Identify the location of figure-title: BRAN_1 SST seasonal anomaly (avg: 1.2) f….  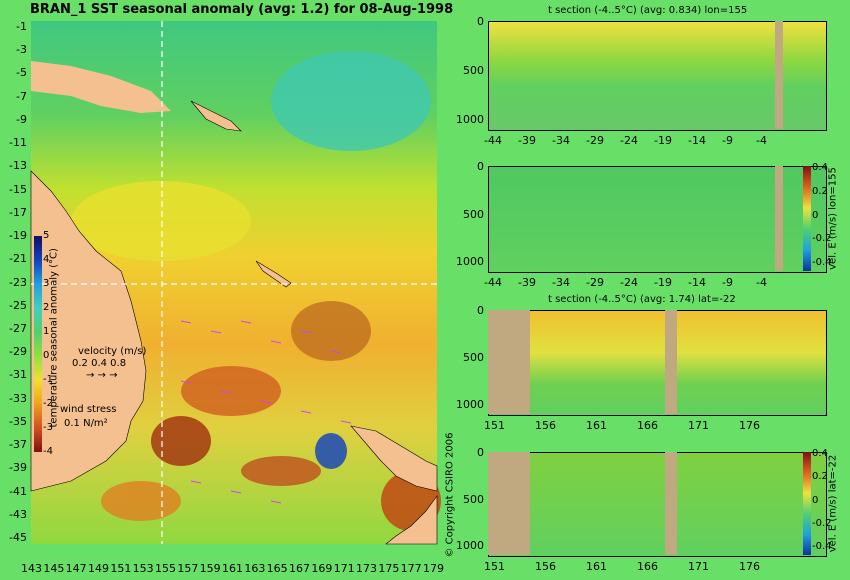
(242, 9).